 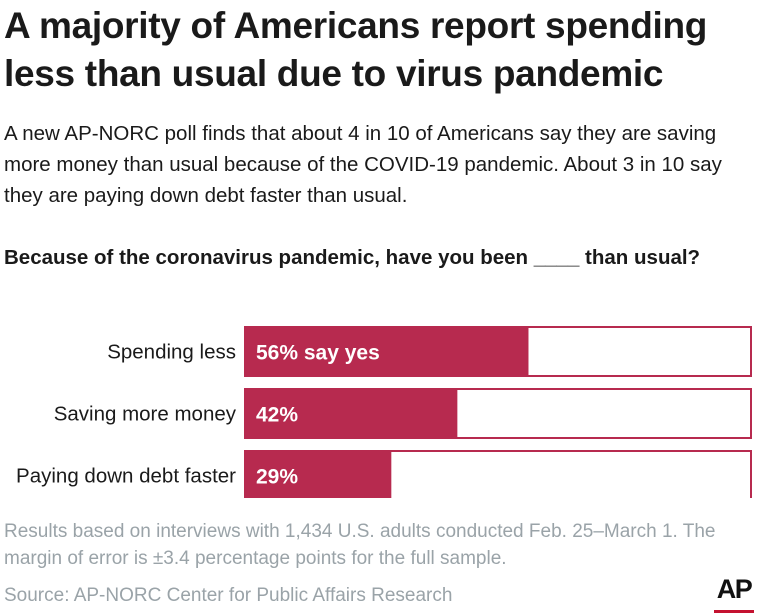 What do you see at coordinates (171, 352) in the screenshot?
I see `category-label: Spending less` at bounding box center [171, 352].